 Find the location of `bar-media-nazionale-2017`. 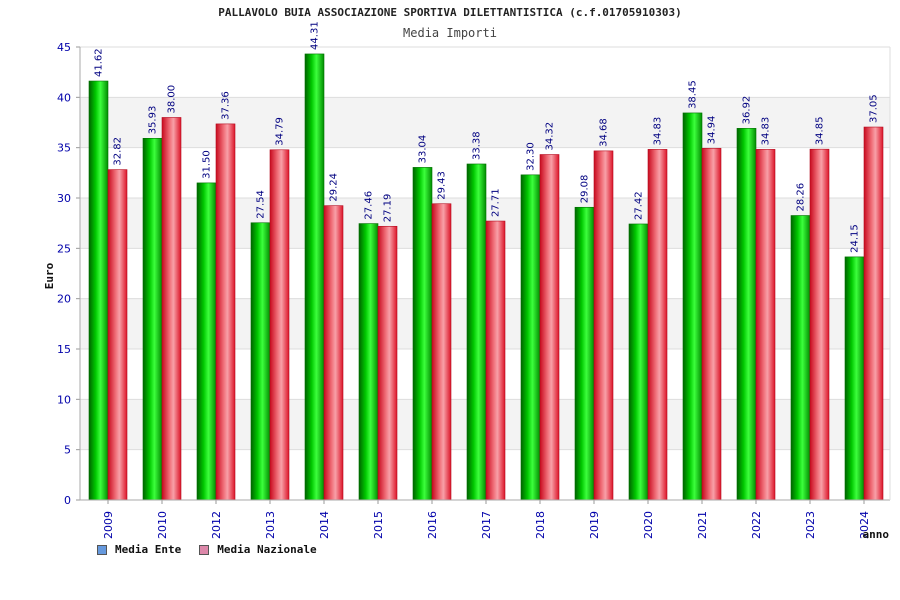

bar-media-nazionale-2017 is located at coordinates (495, 360).